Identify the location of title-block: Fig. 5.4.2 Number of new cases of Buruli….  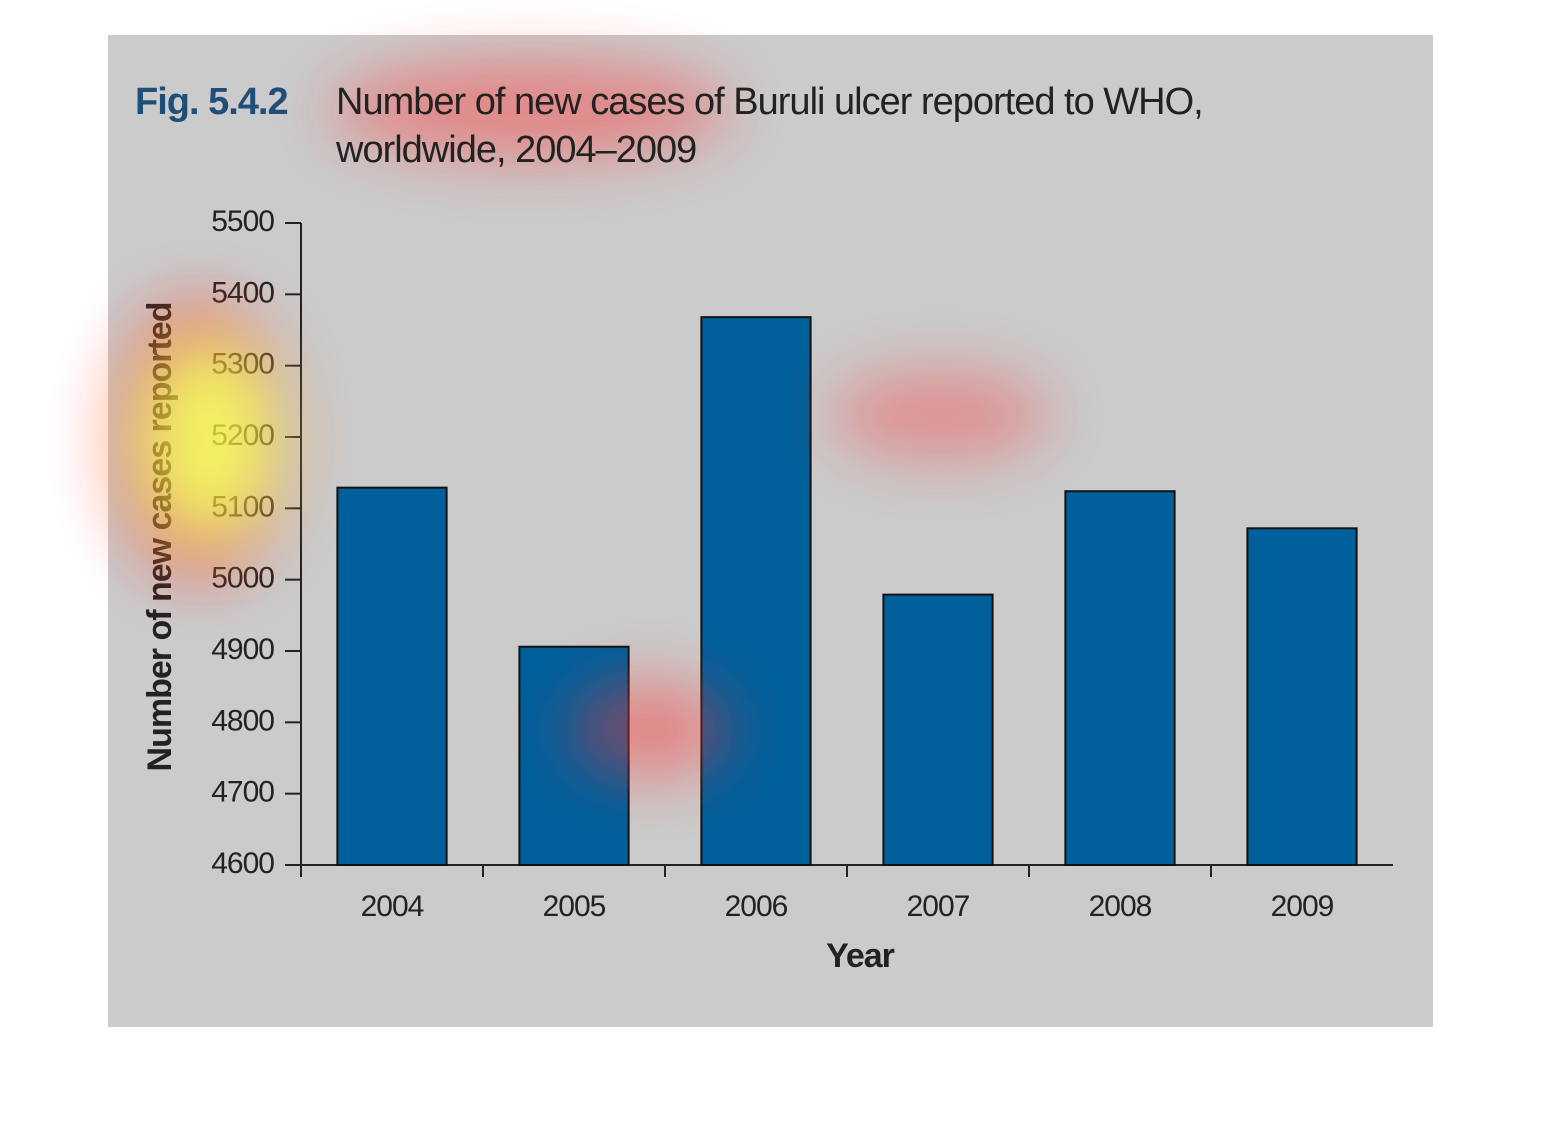
(710, 126).